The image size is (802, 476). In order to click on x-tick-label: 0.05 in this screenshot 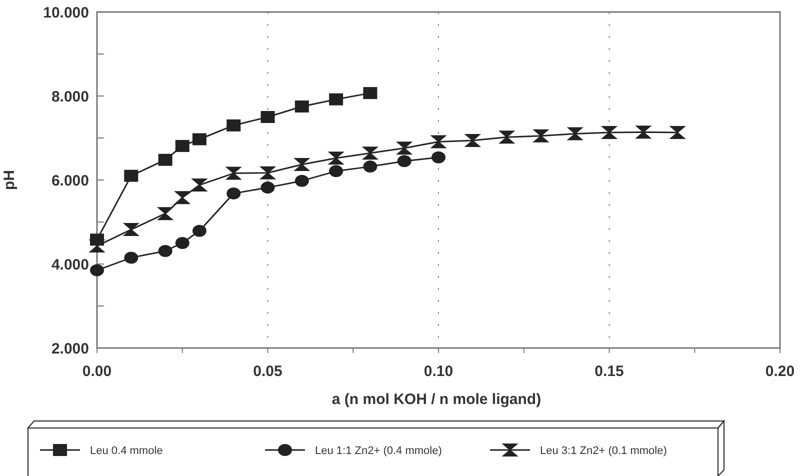, I will do `click(267, 371)`.